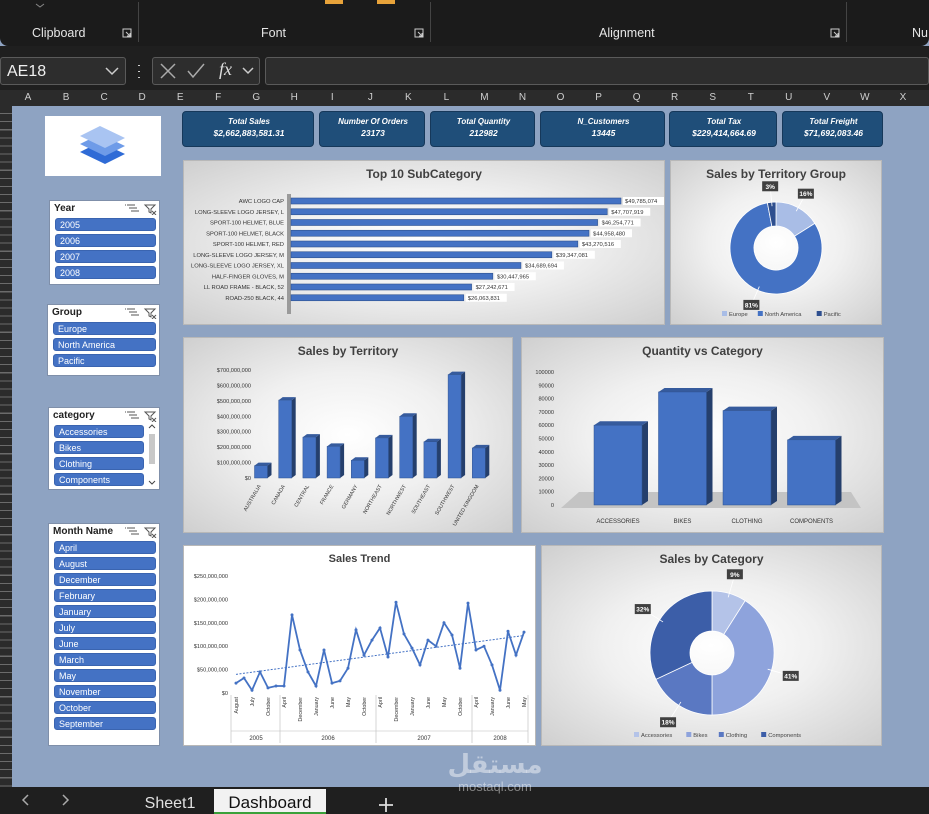 This screenshot has width=929, height=814. Describe the element at coordinates (546, 413) in the screenshot. I see `y-tick-label: 70000` at that location.